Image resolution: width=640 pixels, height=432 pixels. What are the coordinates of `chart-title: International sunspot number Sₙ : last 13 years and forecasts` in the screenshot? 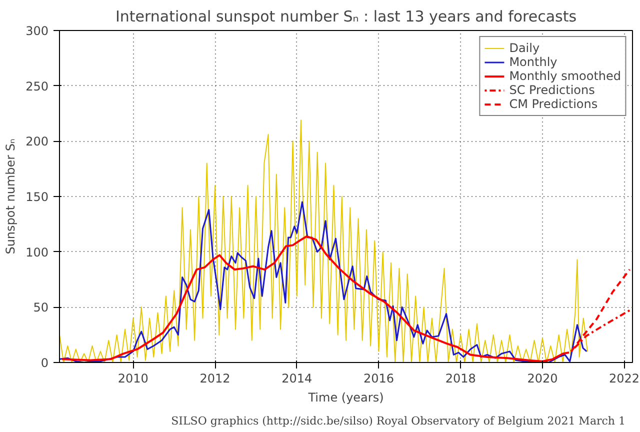 It's located at (346, 17).